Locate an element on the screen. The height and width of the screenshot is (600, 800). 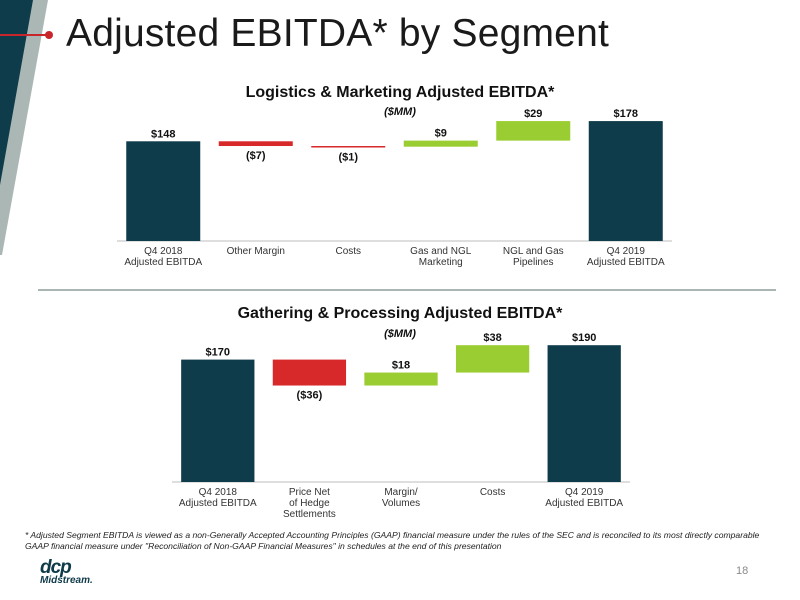
data-label: $9 is located at coordinates (441, 134).